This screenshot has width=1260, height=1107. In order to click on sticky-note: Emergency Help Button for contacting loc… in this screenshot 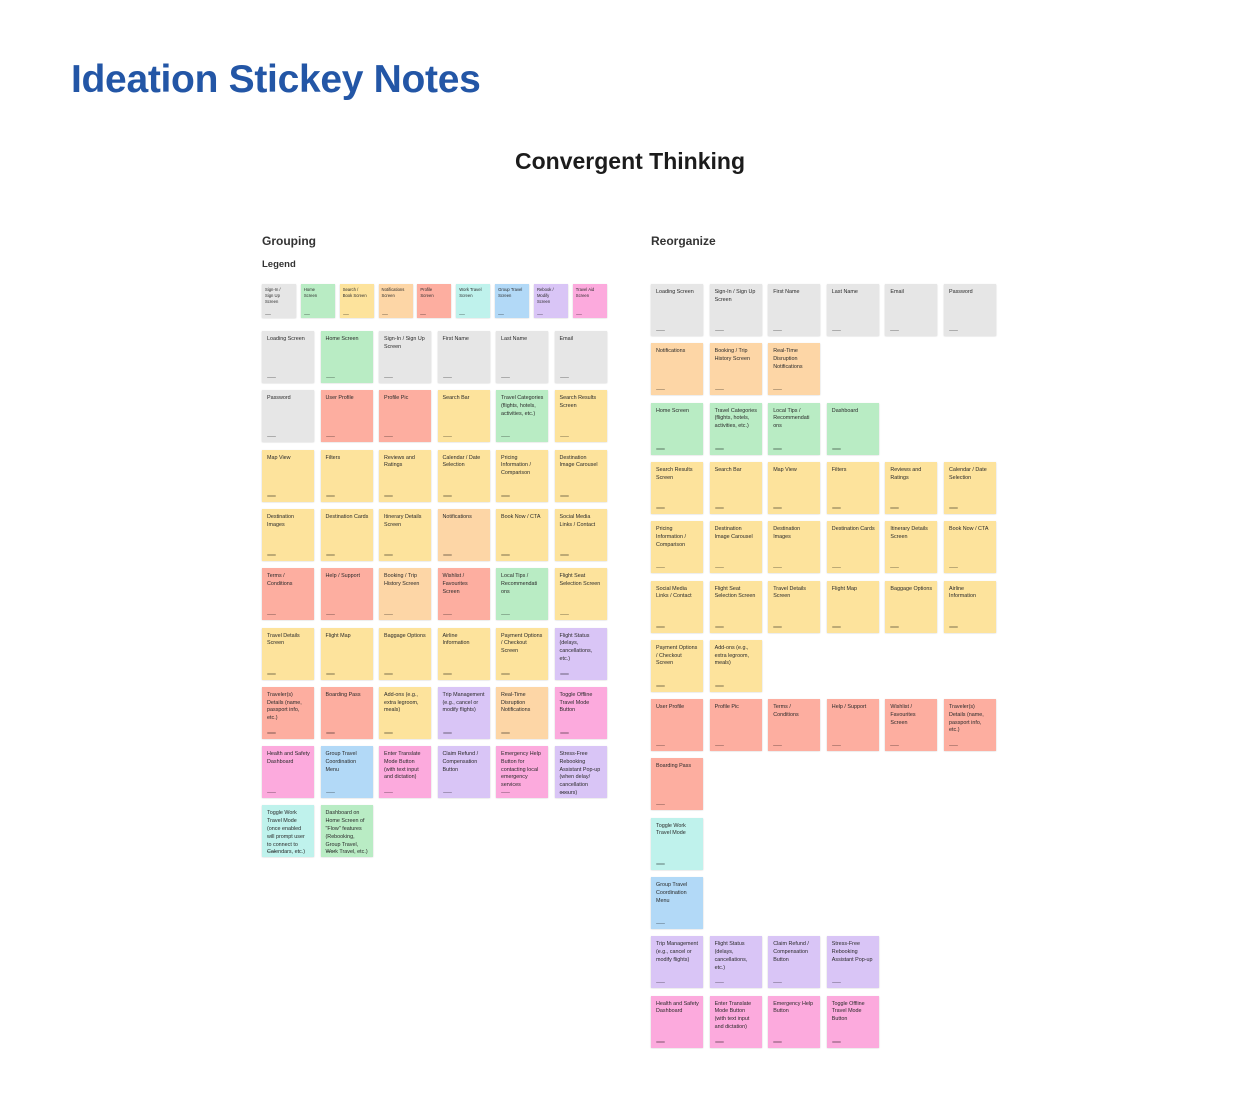, I will do `click(522, 772)`.